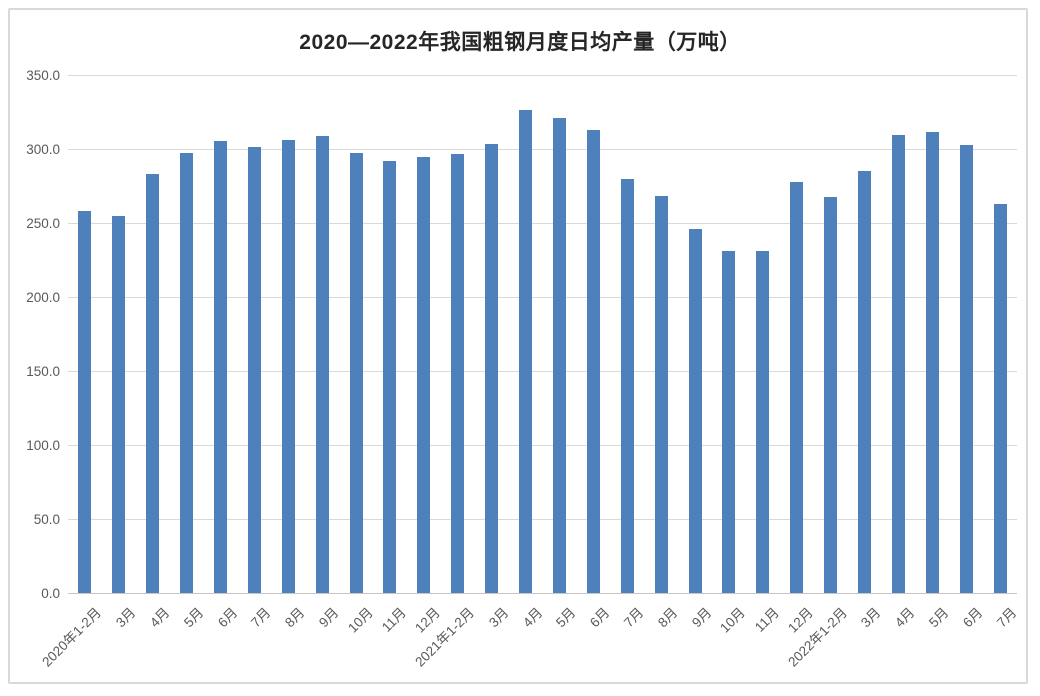  What do you see at coordinates (46, 519) in the screenshot?
I see `y-tick-label: 50.0` at bounding box center [46, 519].